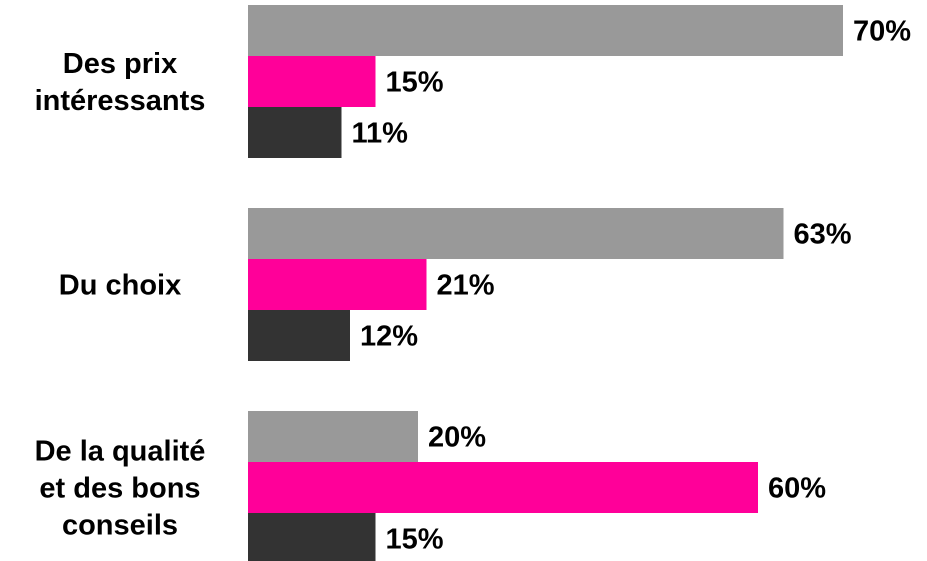 The width and height of the screenshot is (927, 561). I want to click on value-label: 20%, so click(457, 438).